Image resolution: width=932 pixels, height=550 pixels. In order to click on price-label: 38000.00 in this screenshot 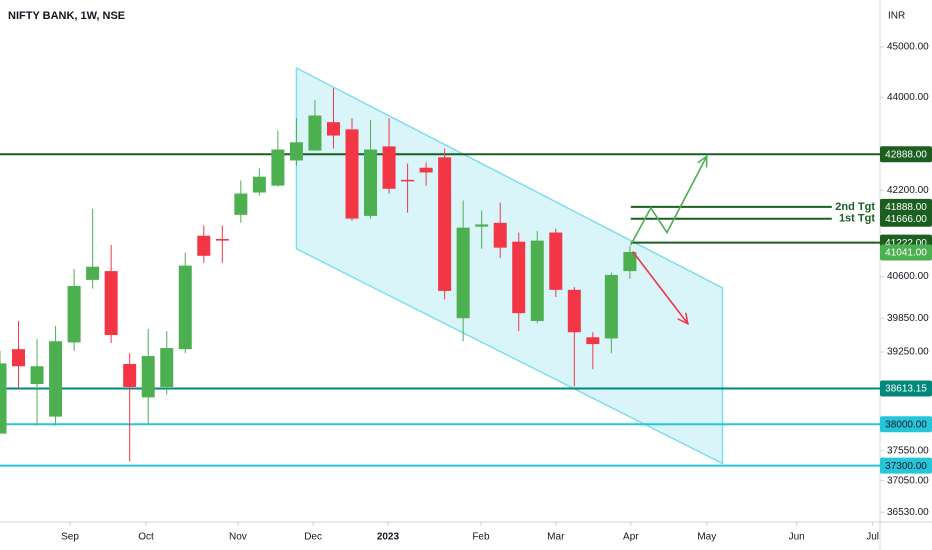, I will do `click(906, 424)`.